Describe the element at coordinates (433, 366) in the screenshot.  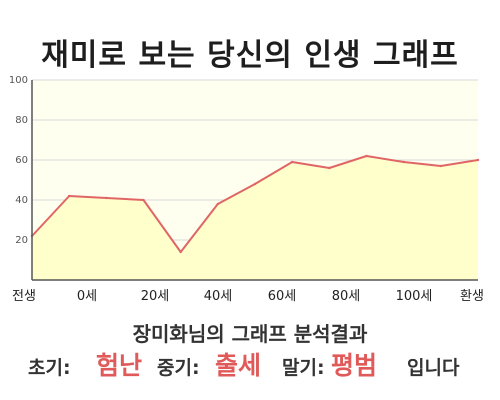
I see `ending-text: 입니다` at that location.